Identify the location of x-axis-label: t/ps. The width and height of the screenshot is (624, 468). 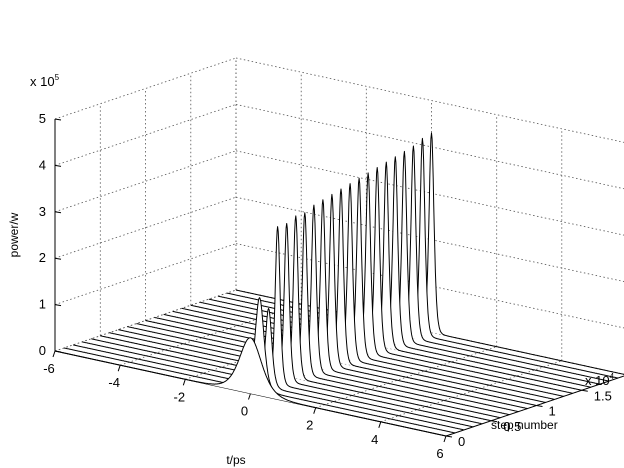
(235, 460).